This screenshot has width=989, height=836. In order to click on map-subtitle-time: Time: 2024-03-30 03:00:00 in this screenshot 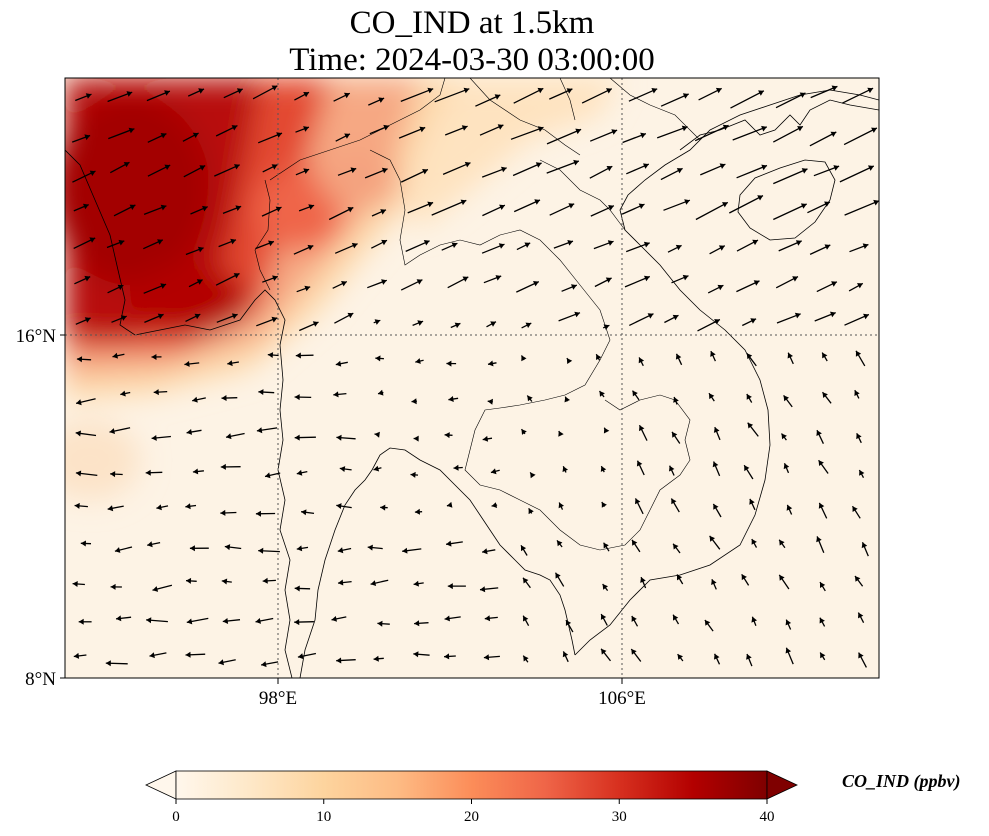, I will do `click(471, 60)`.